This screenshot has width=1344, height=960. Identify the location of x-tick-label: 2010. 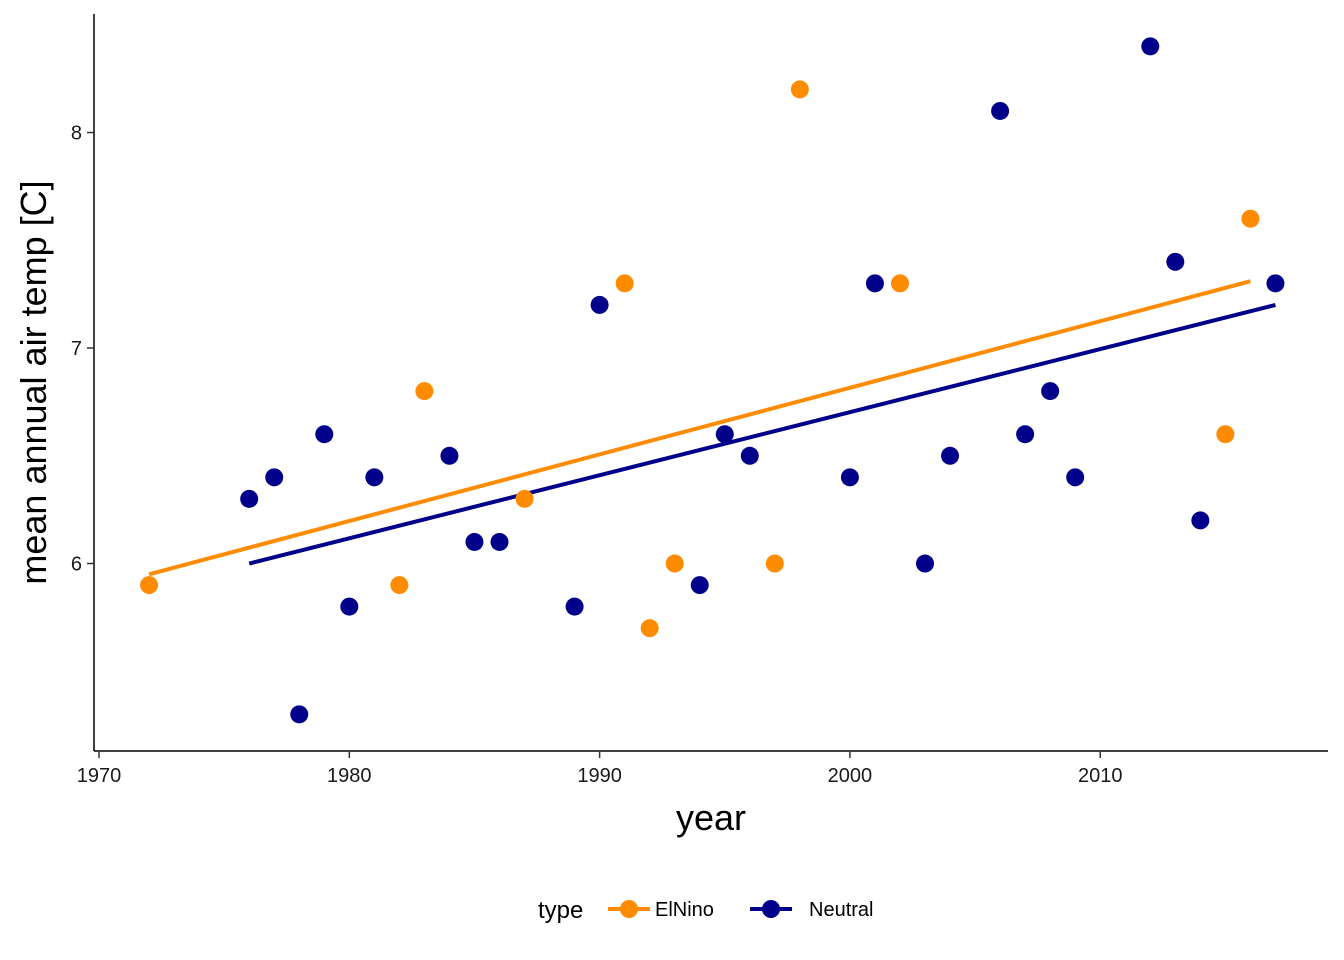
(1100, 776).